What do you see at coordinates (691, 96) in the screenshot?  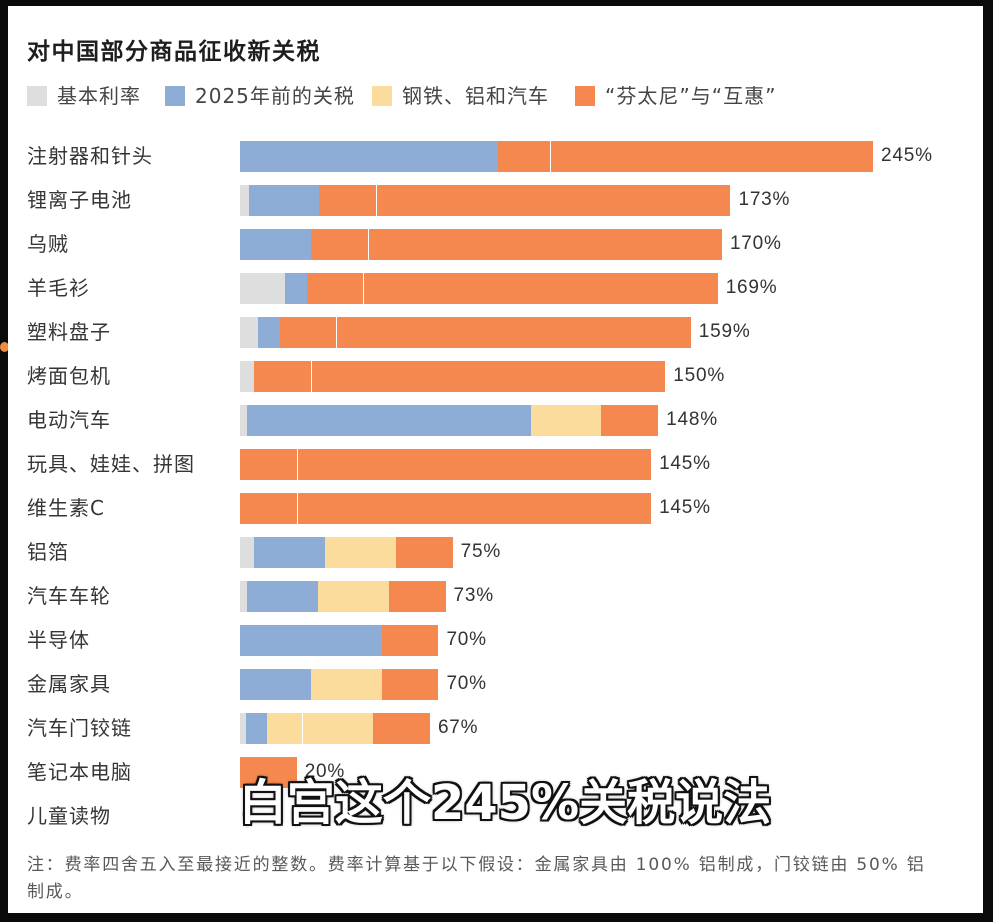 I see `legend-label: “芬太尼”与“互惠”` at bounding box center [691, 96].